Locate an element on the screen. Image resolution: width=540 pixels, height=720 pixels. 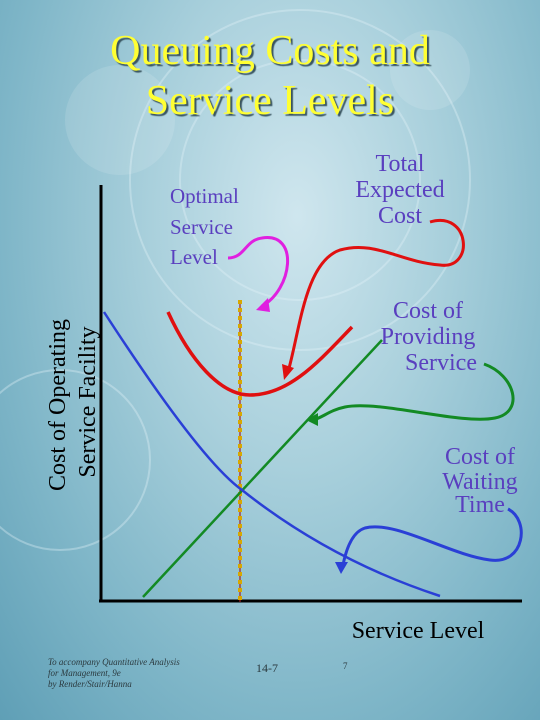
footer-slide-number: 7 is located at coordinates (345, 666).